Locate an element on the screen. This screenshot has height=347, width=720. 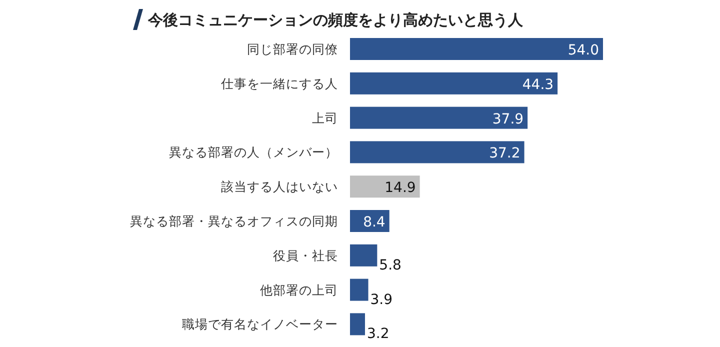
y-tick-label: 職場で有名なイノベーター is located at coordinates (260, 324).